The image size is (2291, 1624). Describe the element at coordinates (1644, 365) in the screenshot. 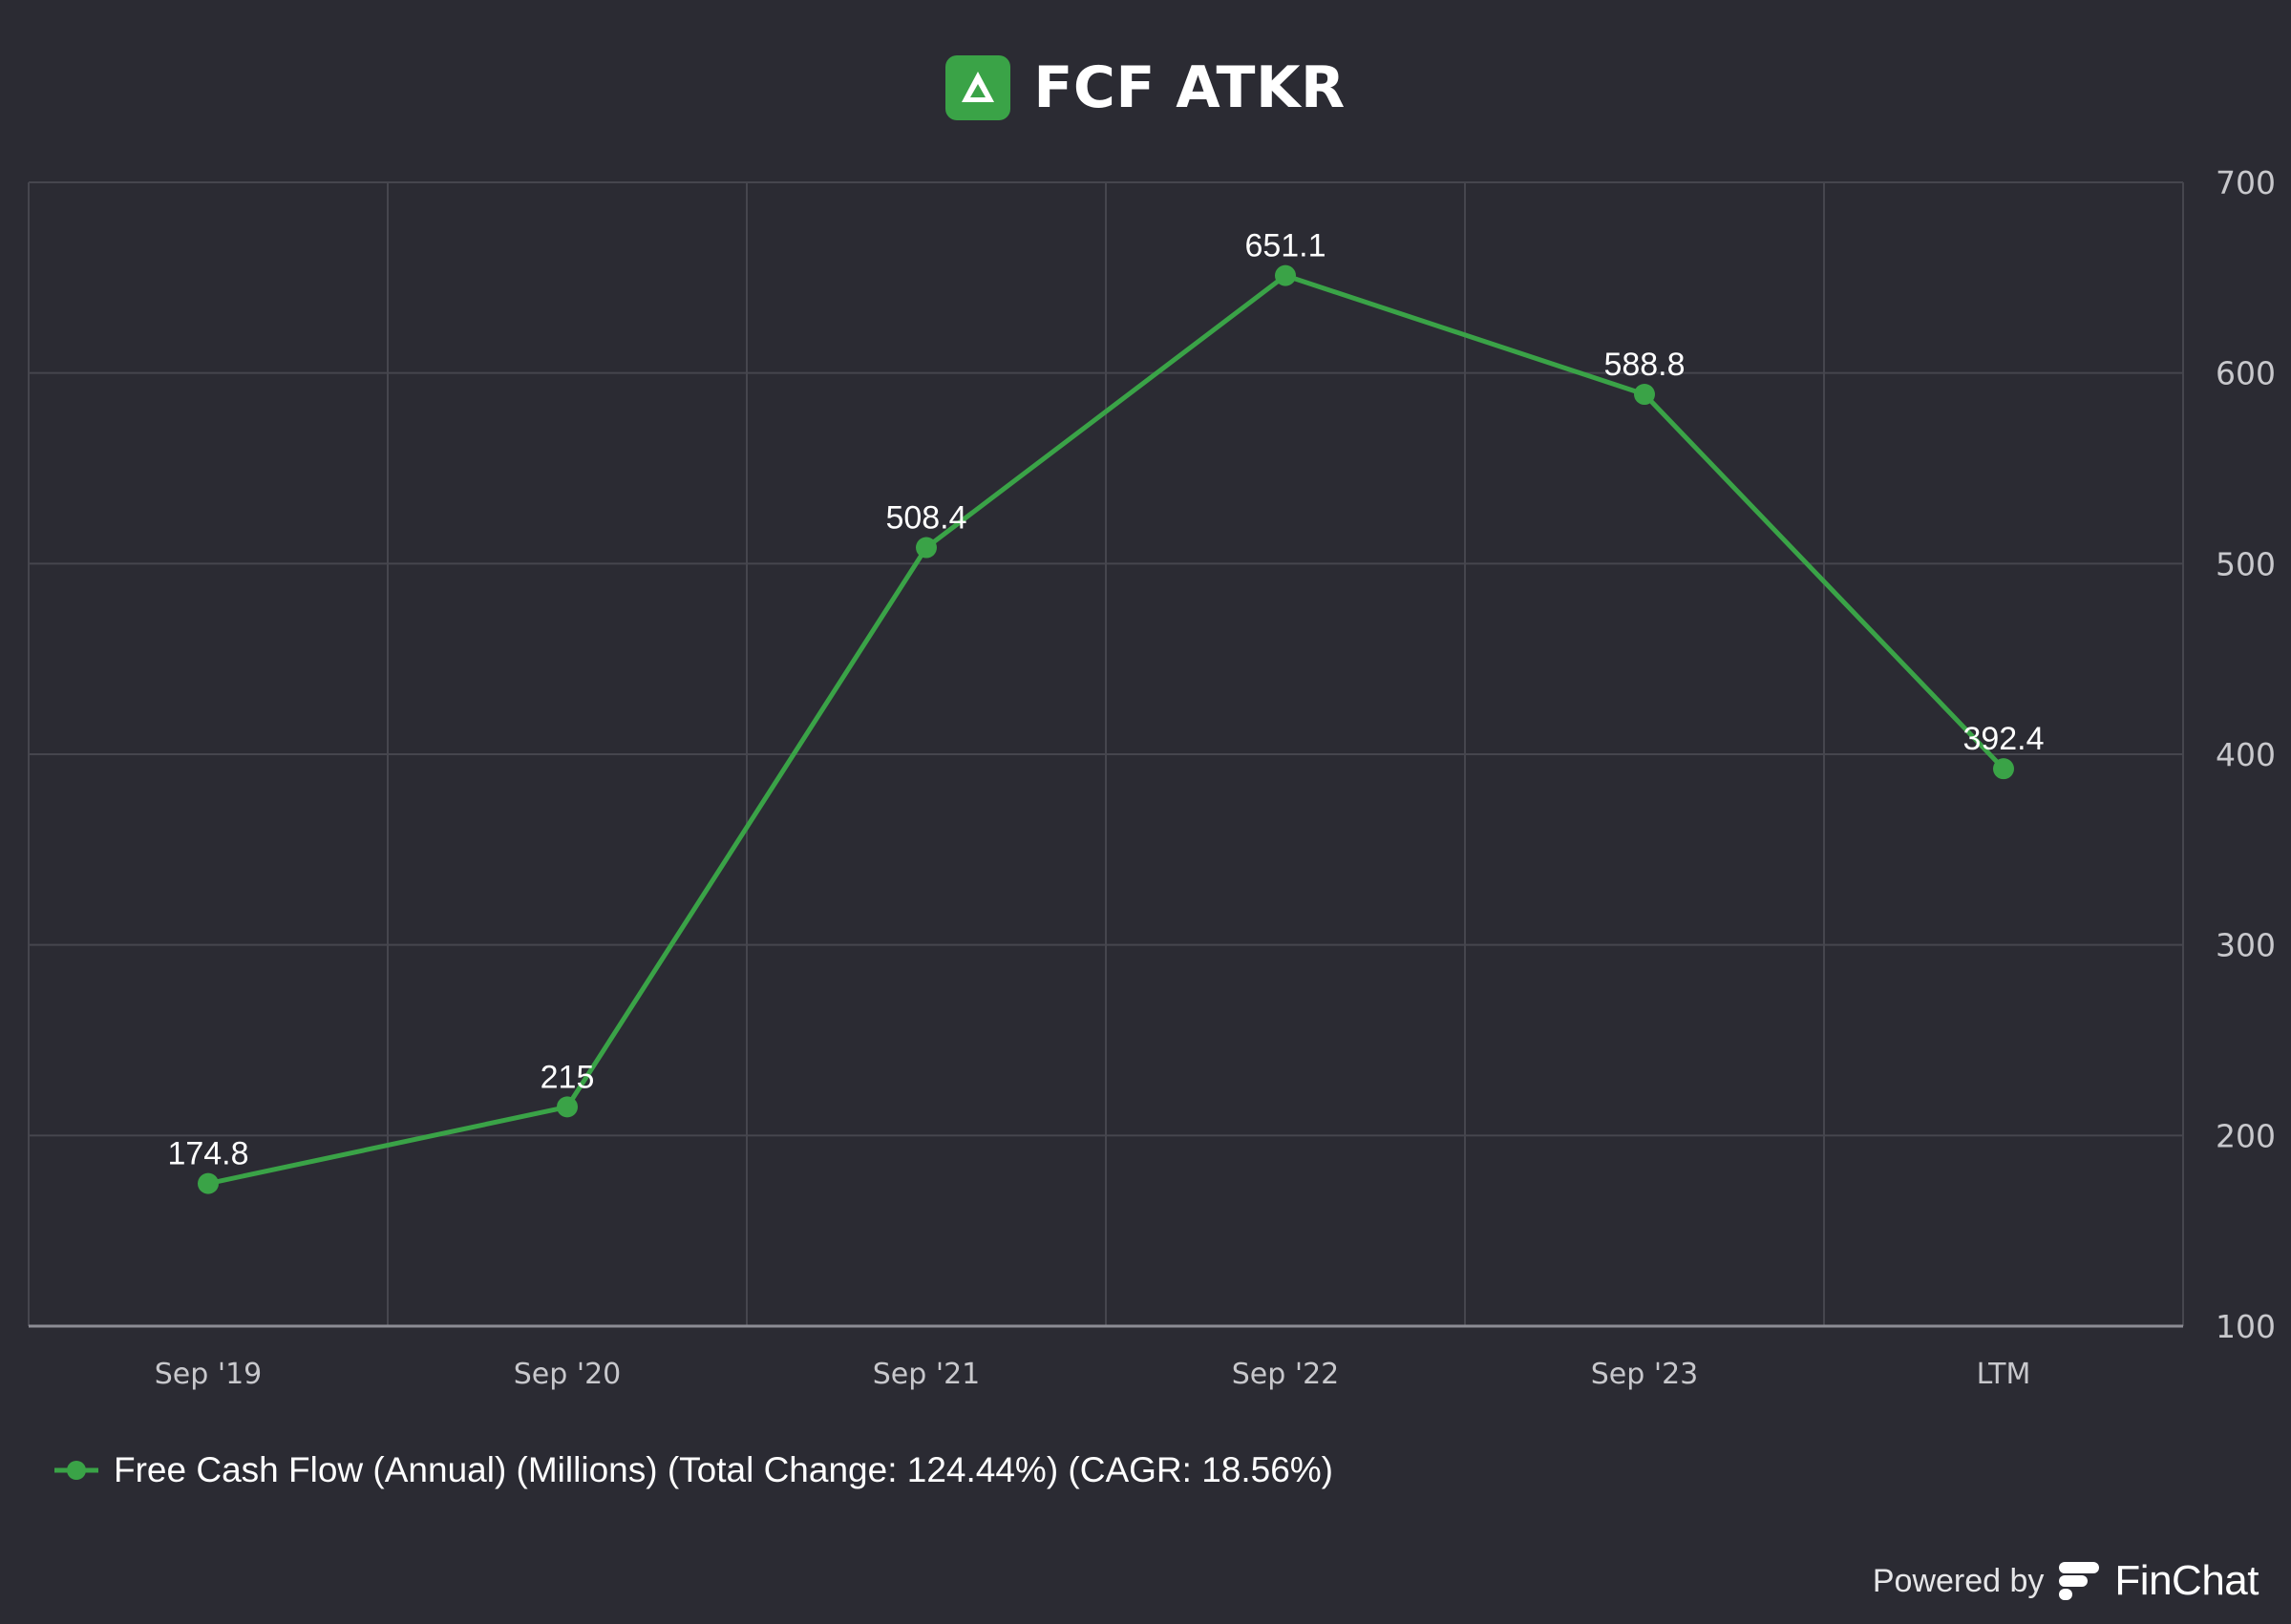

I see `data-label: 588.8` at that location.